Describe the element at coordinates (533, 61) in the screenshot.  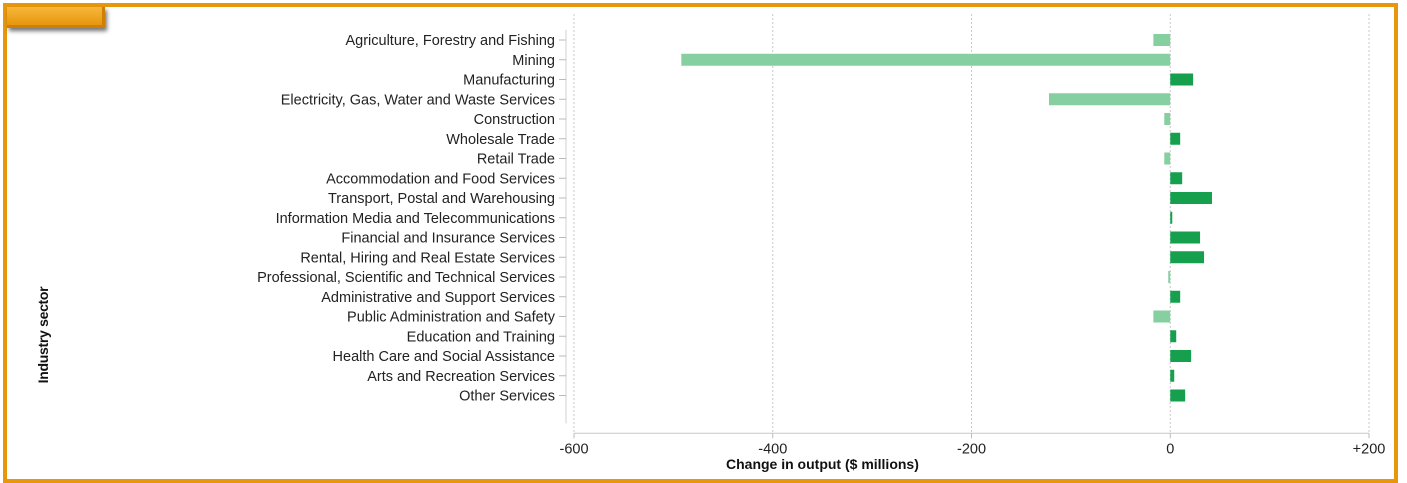
I see `category-label: Mining` at that location.